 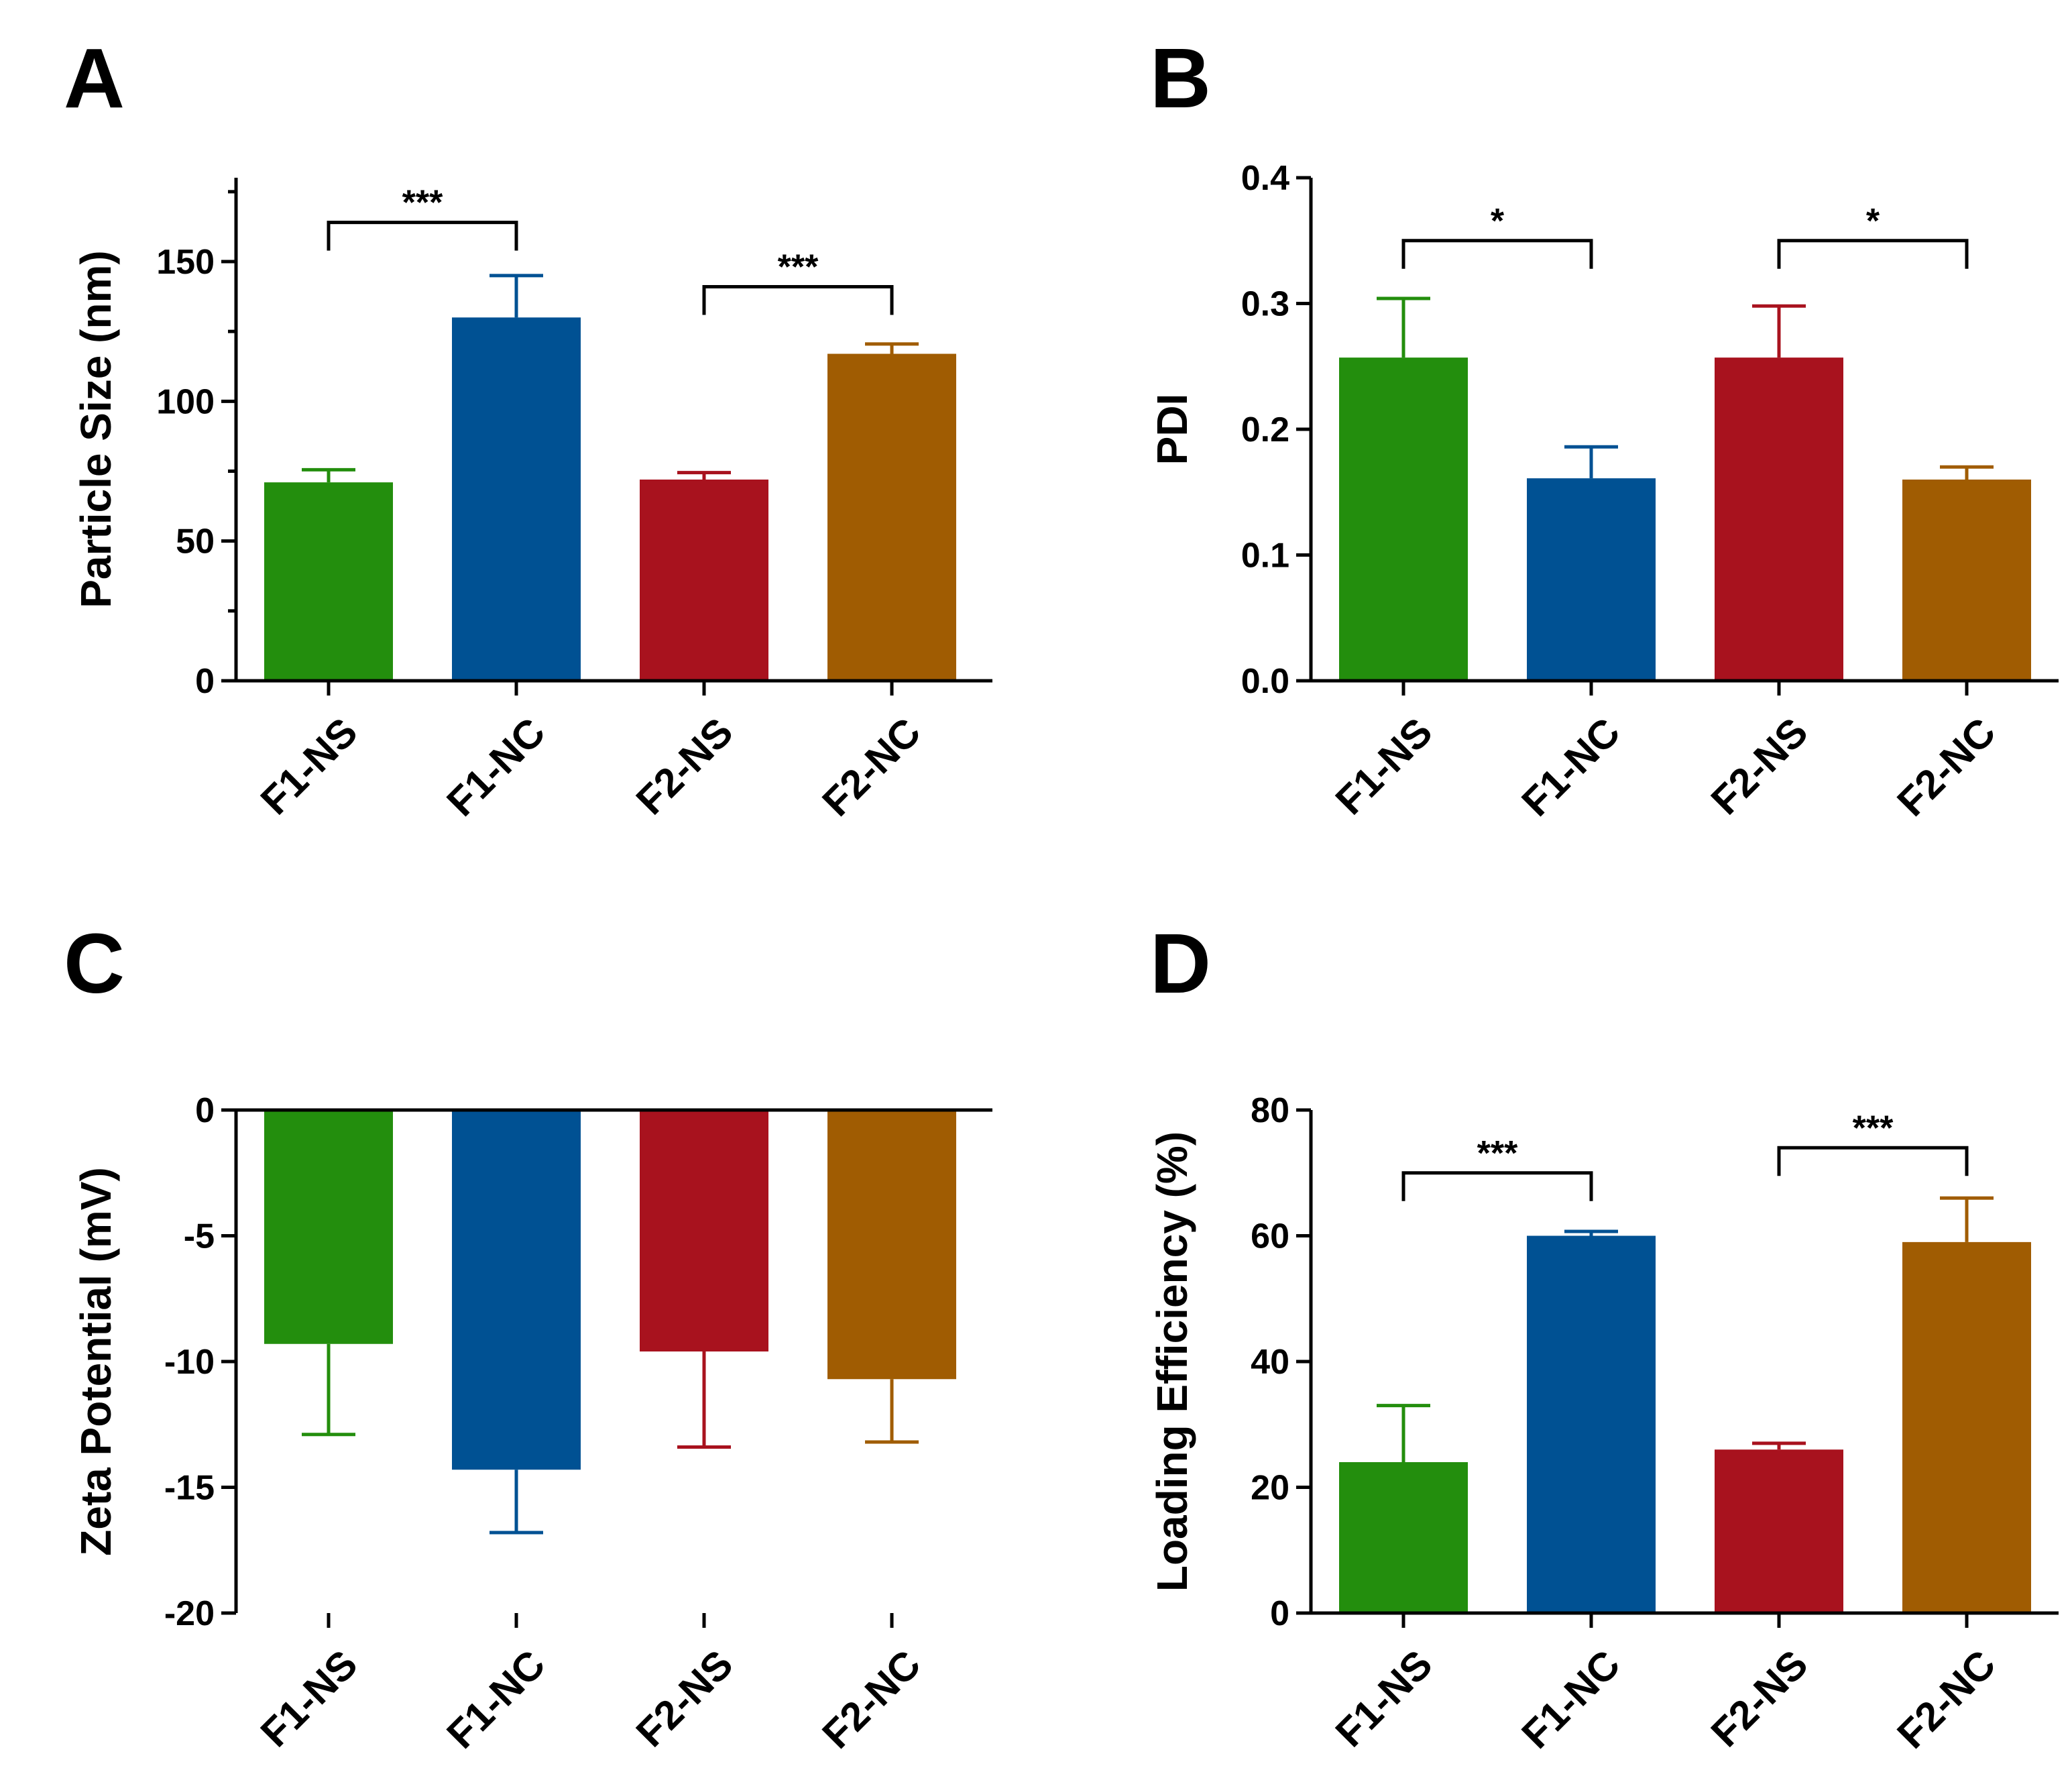 What do you see at coordinates (1270, 1110) in the screenshot?
I see `y-tick-label: 80` at bounding box center [1270, 1110].